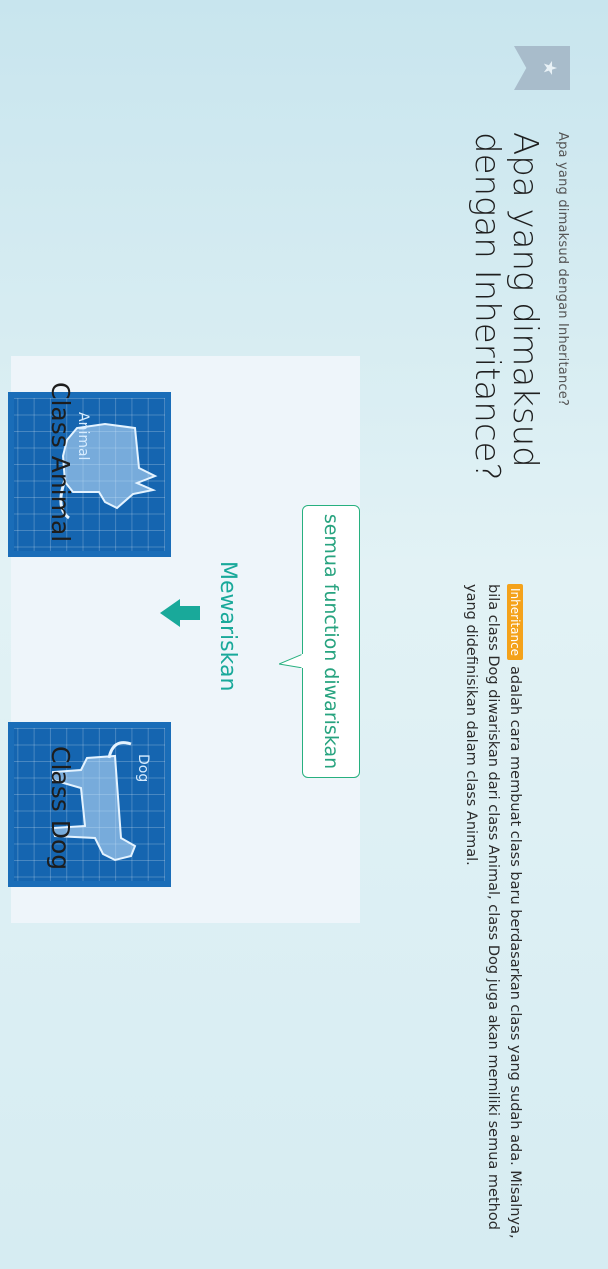  Describe the element at coordinates (515, 622) in the screenshot. I see `keyword-badge: Inheritance` at that location.